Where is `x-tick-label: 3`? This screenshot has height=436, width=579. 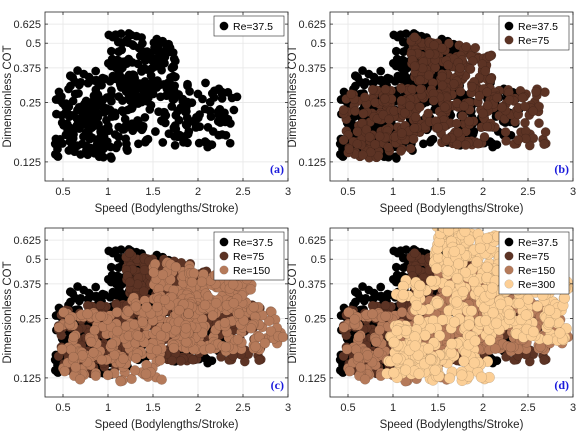
x-tick-label: 3 is located at coordinates (288, 408).